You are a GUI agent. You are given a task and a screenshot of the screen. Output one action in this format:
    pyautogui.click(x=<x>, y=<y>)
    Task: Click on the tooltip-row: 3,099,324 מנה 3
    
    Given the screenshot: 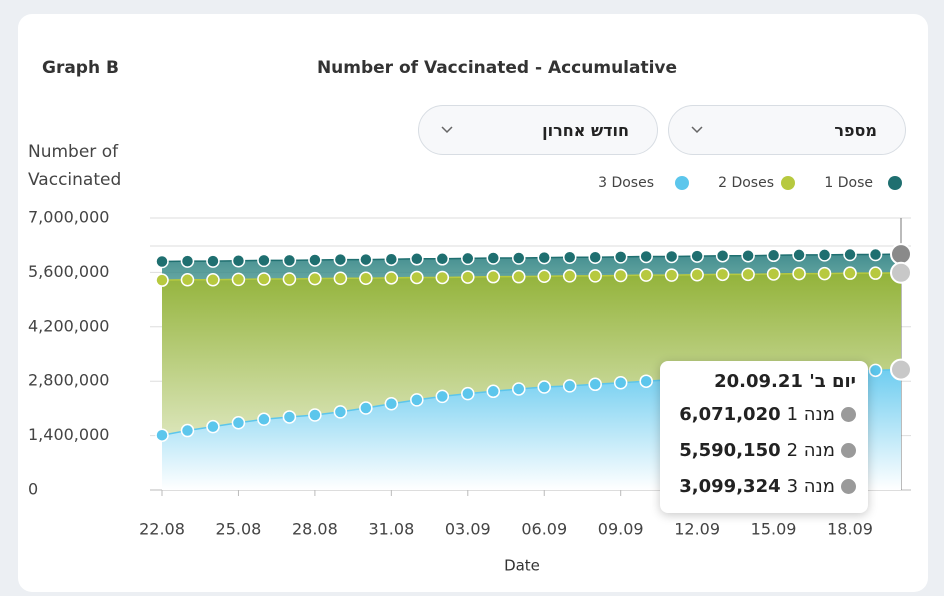 What is the action you would take?
    pyautogui.click(x=764, y=486)
    